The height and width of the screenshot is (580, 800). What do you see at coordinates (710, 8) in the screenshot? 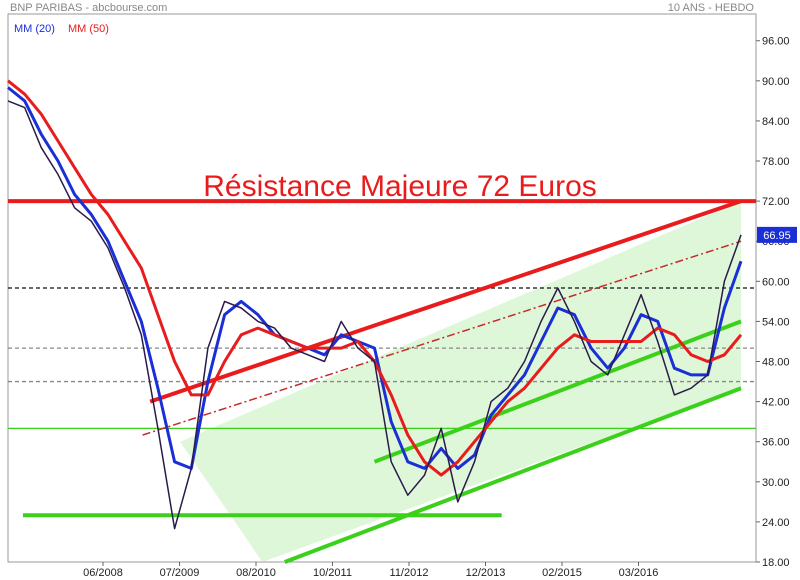
I see `period-label: 10 ANS - HEBDO` at bounding box center [710, 8].